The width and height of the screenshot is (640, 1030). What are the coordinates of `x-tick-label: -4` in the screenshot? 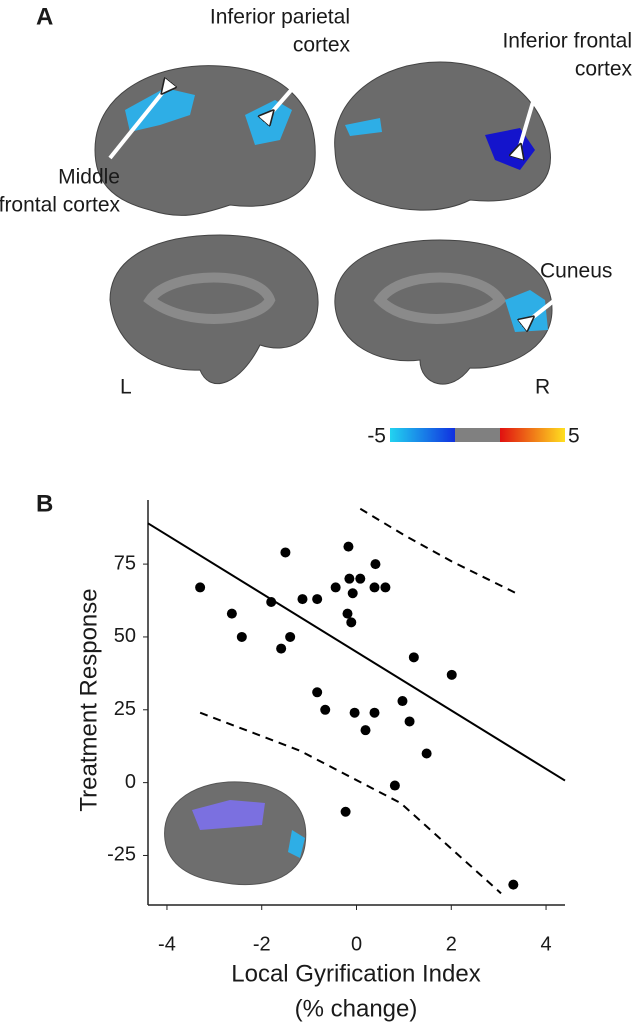 It's located at (167, 944).